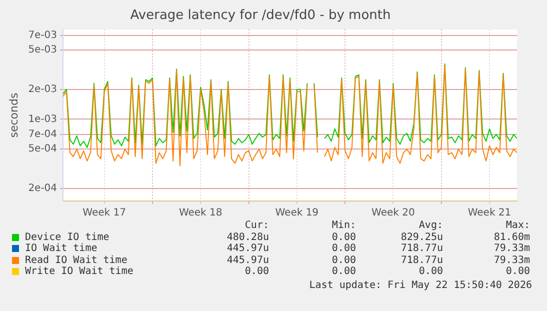  Describe the element at coordinates (256, 226) in the screenshot. I see `text: Cur:` at that location.